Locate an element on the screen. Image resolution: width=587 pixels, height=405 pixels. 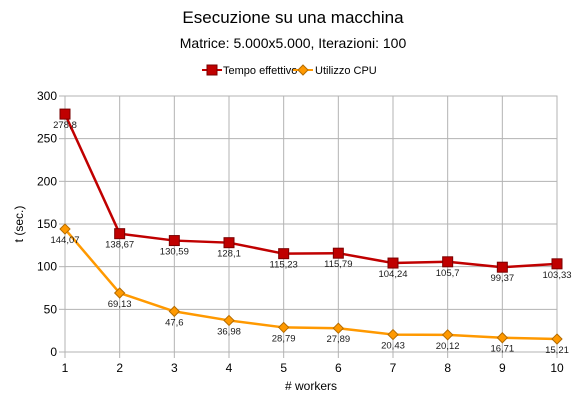
x-tick-label: 1 is located at coordinates (65, 368).